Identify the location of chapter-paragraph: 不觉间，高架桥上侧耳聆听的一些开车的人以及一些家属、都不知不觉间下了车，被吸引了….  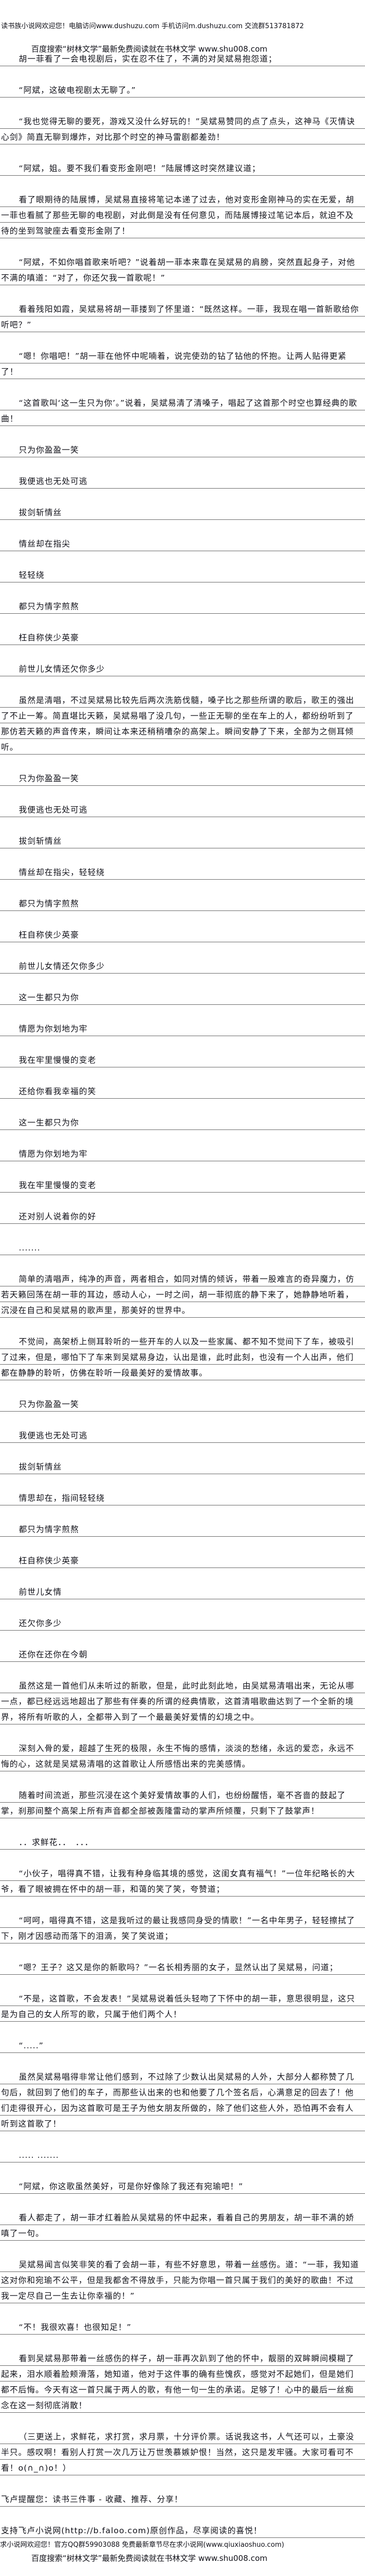
(182, 1357).